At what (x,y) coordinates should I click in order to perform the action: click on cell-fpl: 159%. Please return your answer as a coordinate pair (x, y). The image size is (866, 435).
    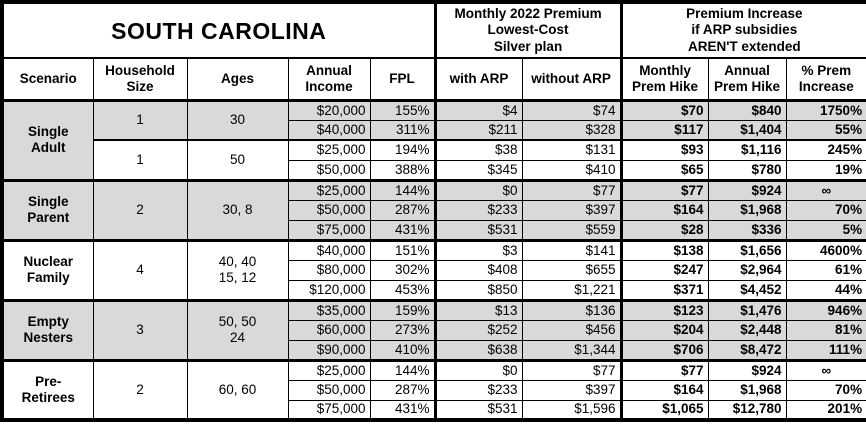
    Looking at the image, I should click on (402, 309).